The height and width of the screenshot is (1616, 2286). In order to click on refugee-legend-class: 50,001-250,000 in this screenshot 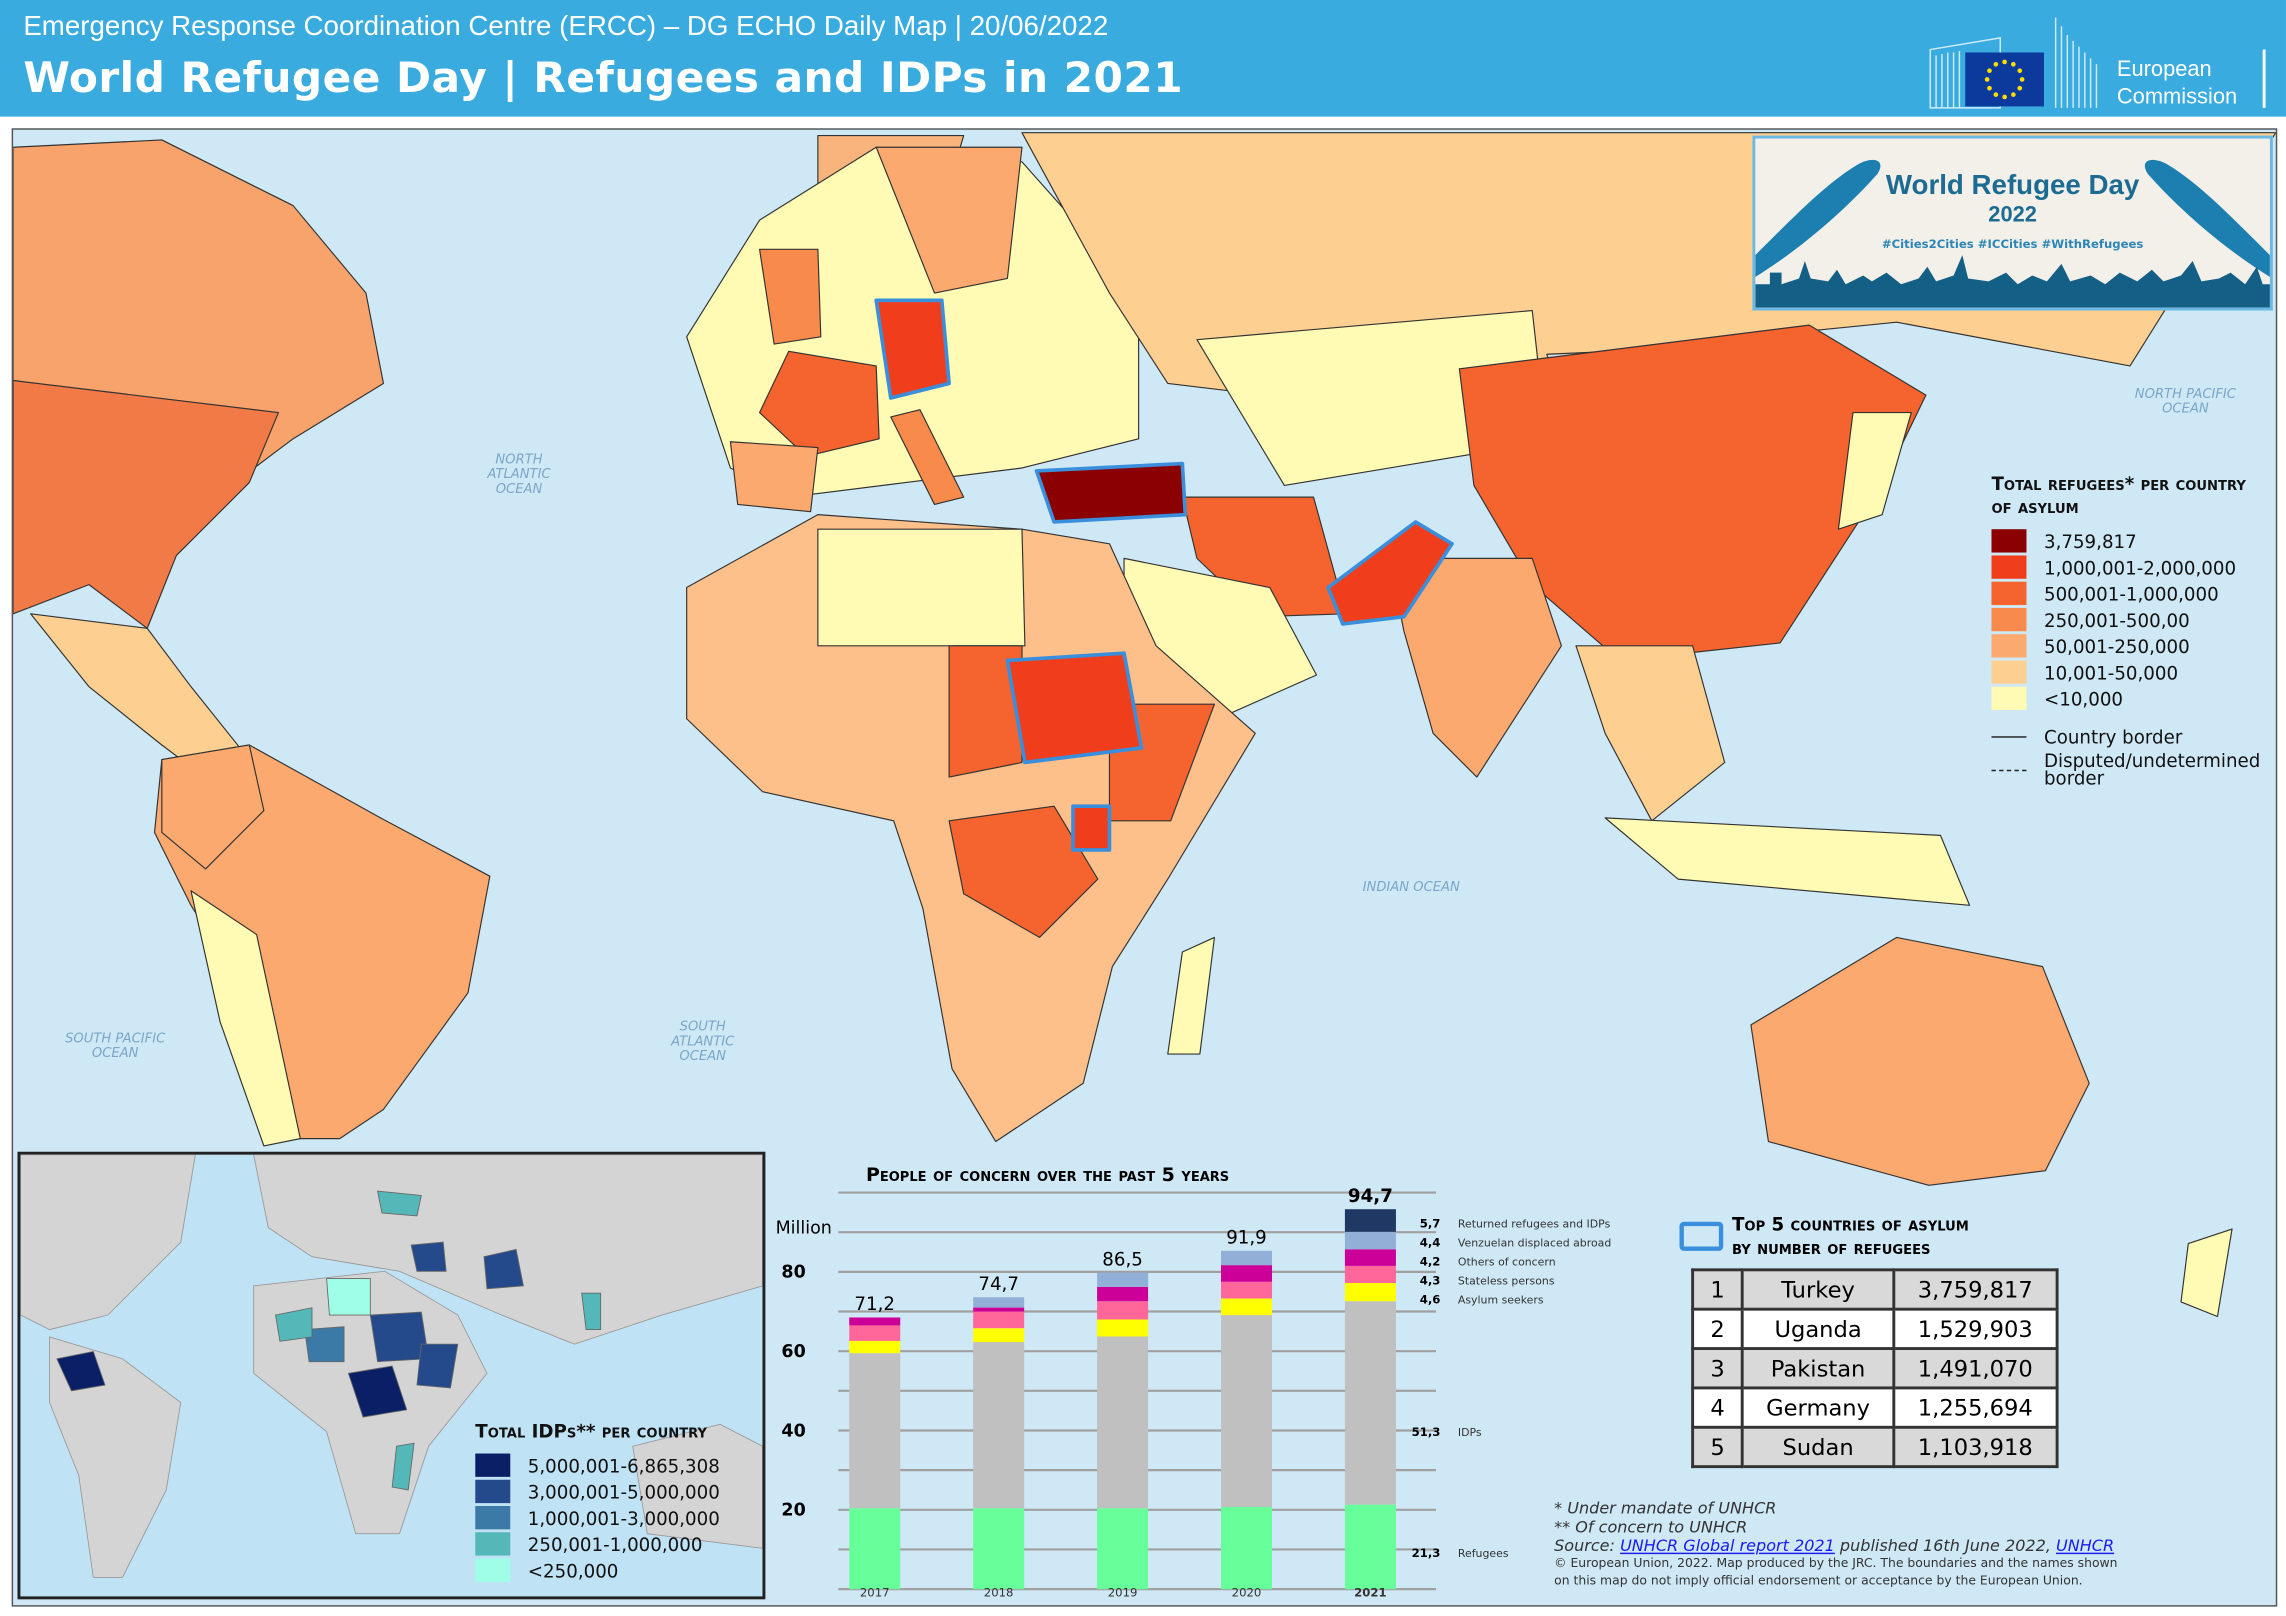, I will do `click(2129, 646)`.